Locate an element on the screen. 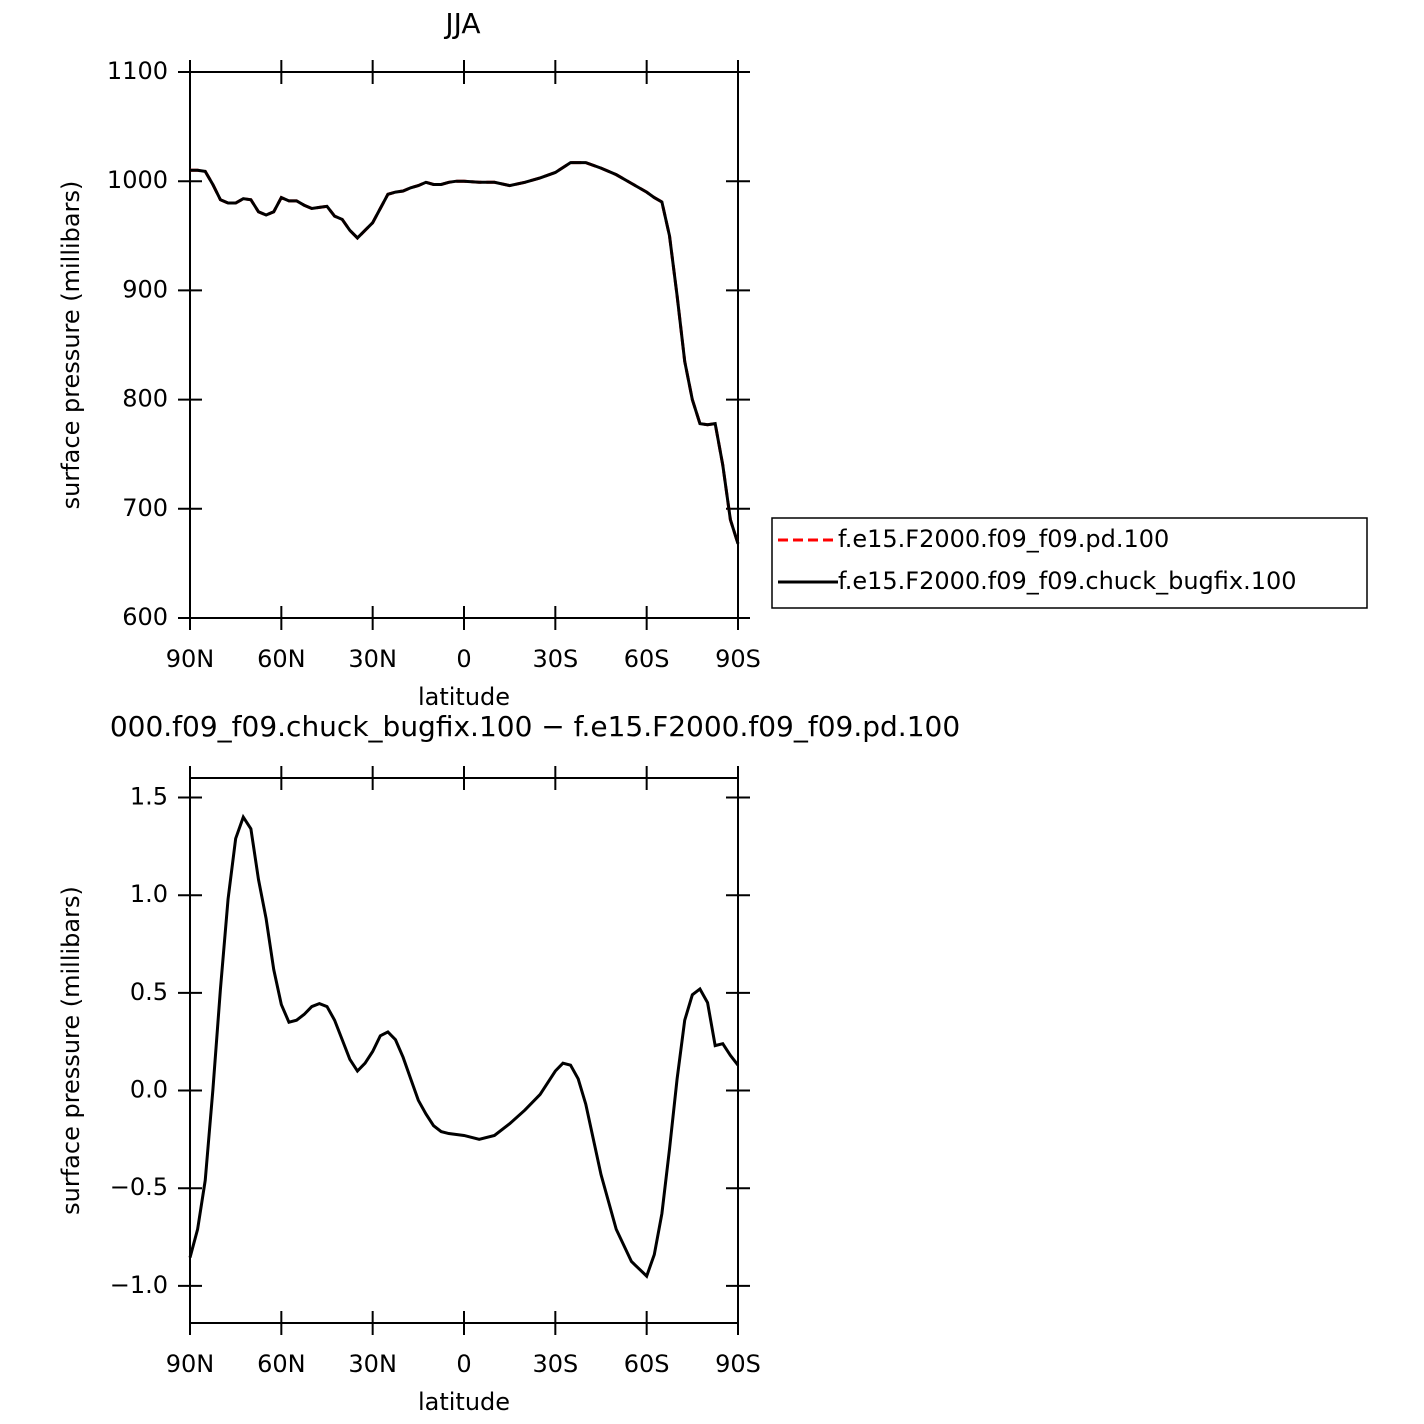 The height and width of the screenshot is (1424, 1424). legend-label: f.e15.F2000.f09_f09.chuck_bugfix.100 is located at coordinates (1067, 581).